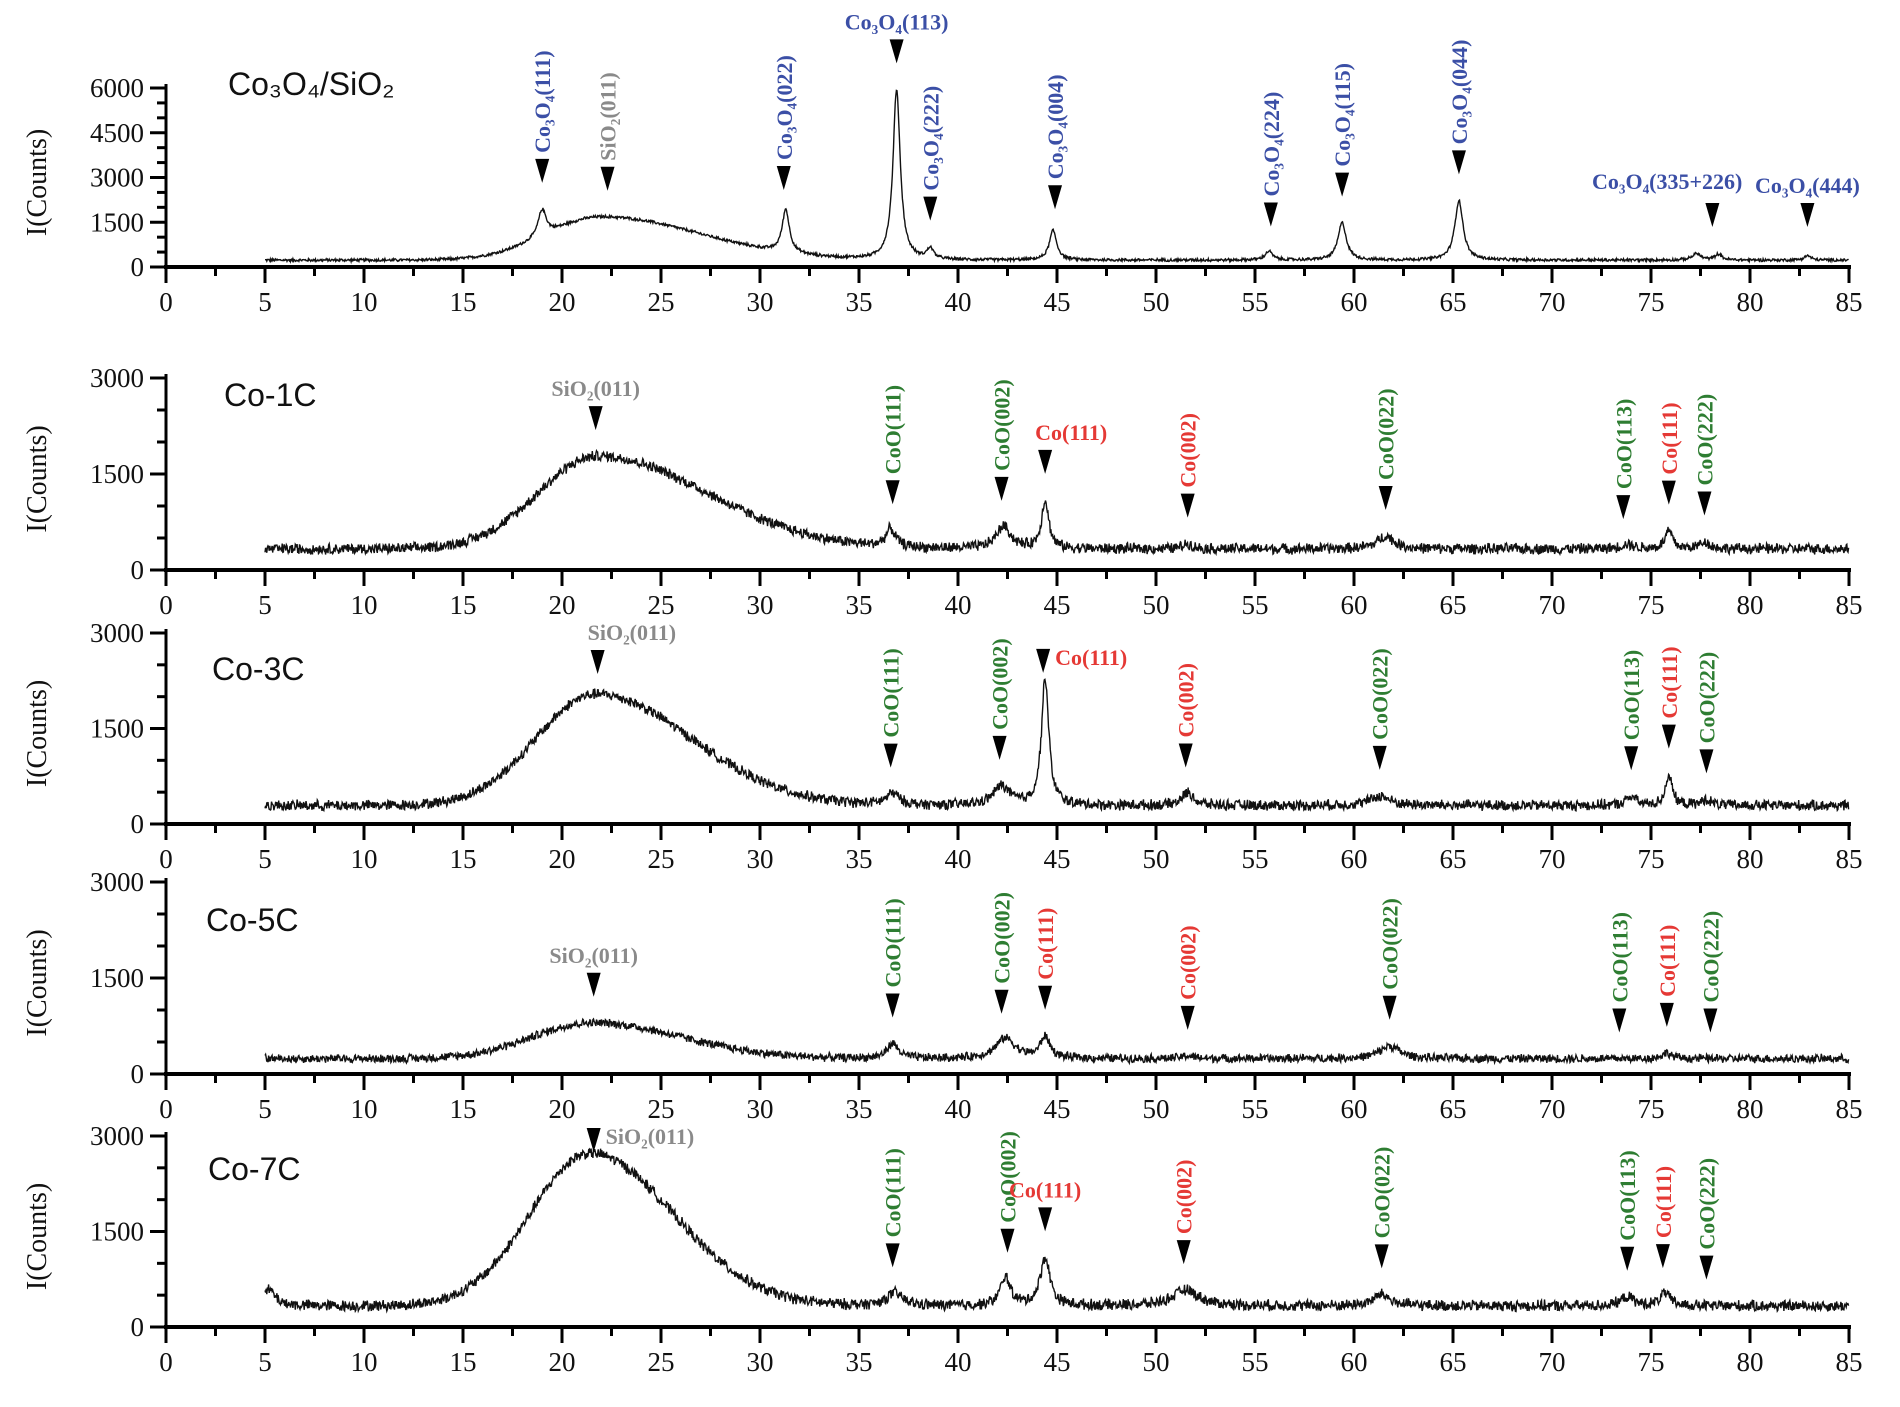 Image resolution: width=1900 pixels, height=1407 pixels. I want to click on x-tick-label: 40, so click(958, 859).